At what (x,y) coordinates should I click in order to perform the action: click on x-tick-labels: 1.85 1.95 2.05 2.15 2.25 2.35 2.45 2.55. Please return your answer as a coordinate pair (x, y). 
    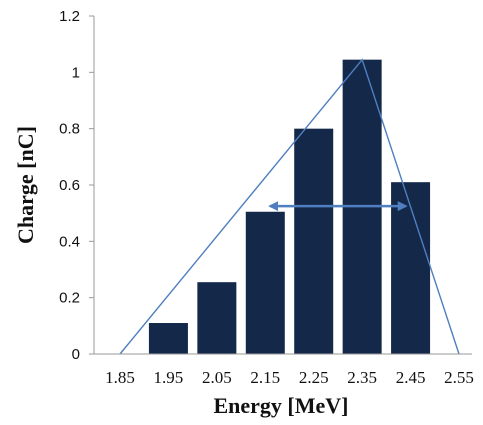
    Looking at the image, I should click on (289, 377).